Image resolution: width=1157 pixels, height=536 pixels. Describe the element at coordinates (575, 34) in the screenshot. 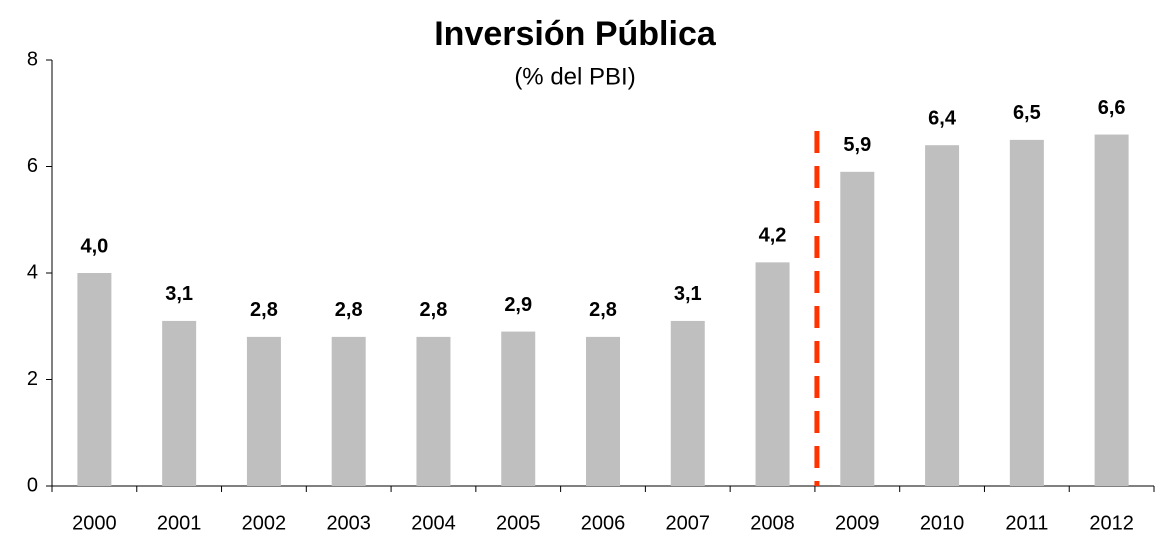

I see `chart-title: Inversión Pública` at that location.